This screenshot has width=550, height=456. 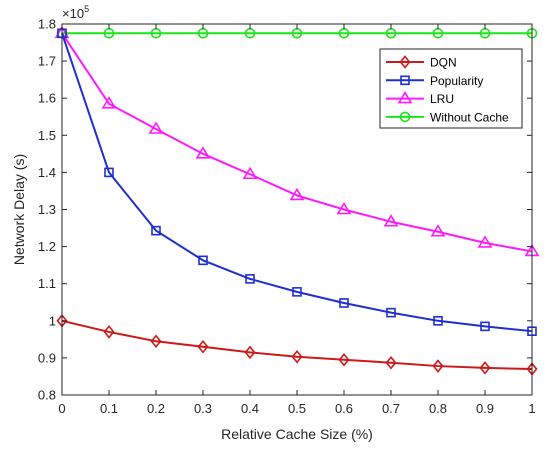 I want to click on x-tick-label: 0.9, so click(x=485, y=408).